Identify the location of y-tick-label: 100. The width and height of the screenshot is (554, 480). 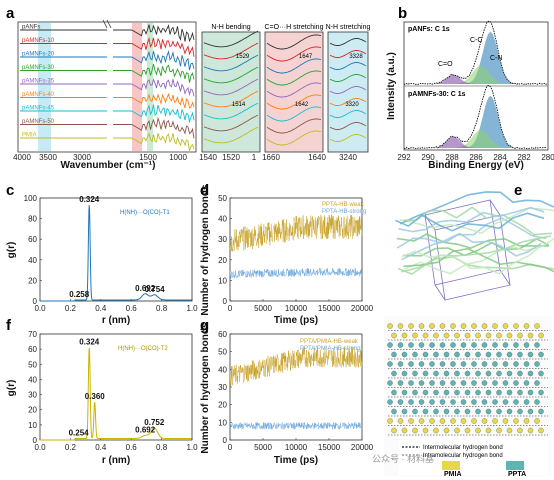
(31, 198).